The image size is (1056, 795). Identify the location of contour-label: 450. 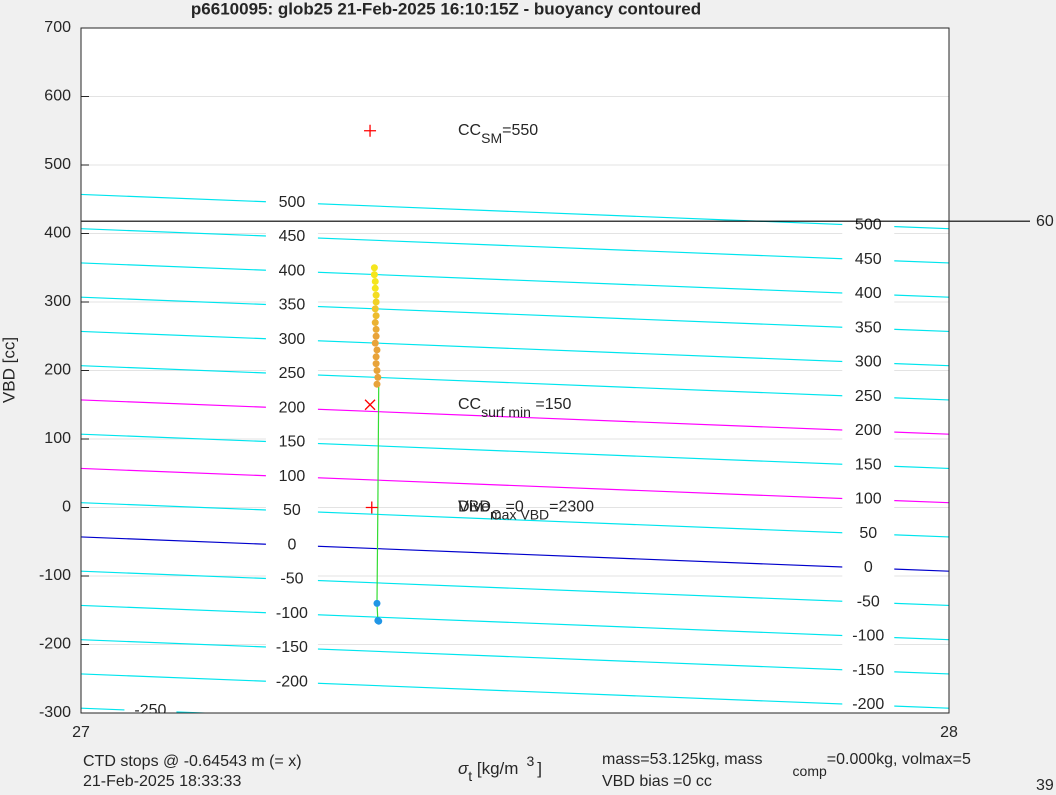
(868, 259).